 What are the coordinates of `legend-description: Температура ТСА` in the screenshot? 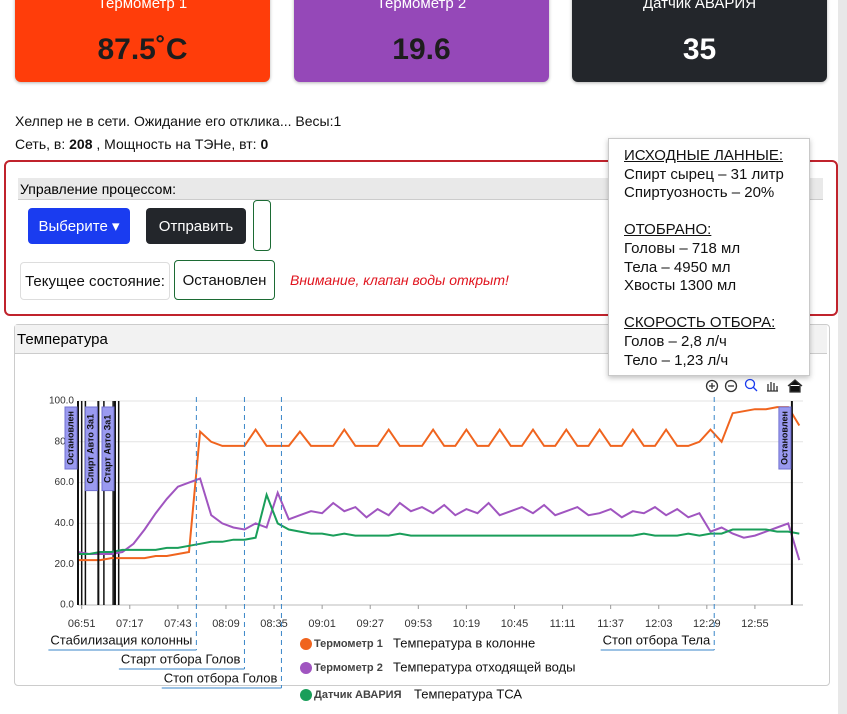 It's located at (468, 693).